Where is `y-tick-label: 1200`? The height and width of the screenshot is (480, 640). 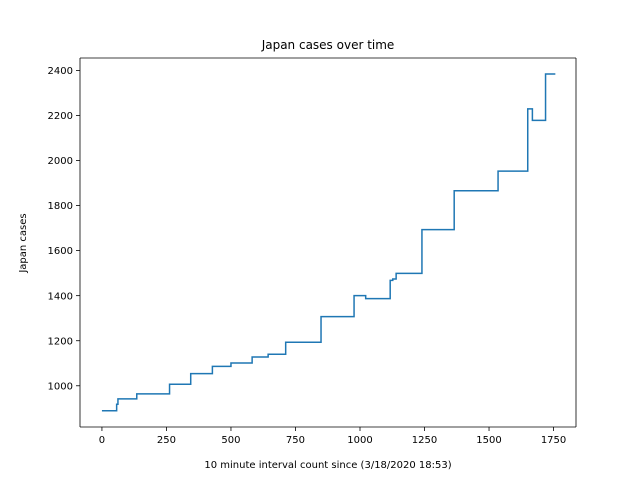
y-tick-label: 1200 is located at coordinates (60, 341).